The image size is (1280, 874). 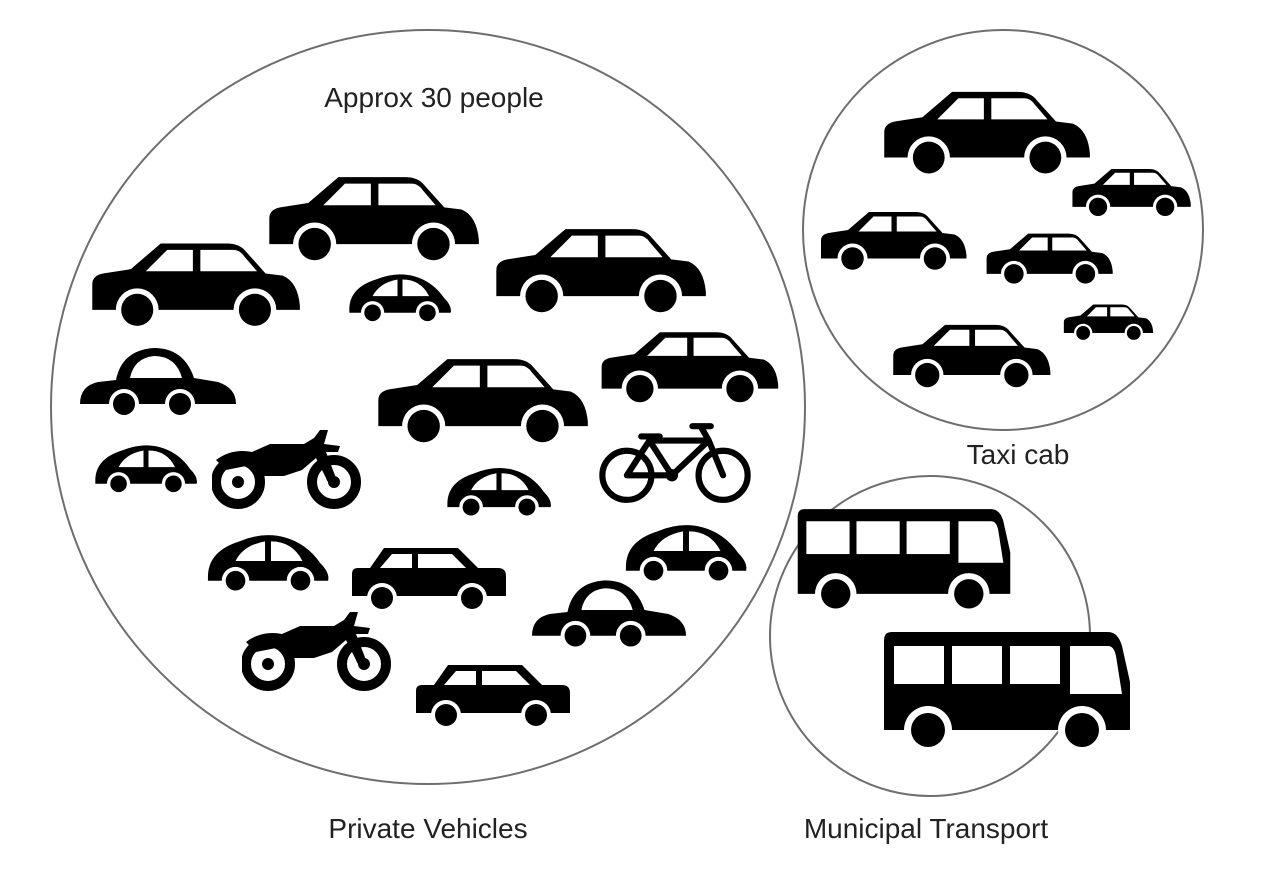 I want to click on taxi-cab-icons, so click(x=1006, y=240).